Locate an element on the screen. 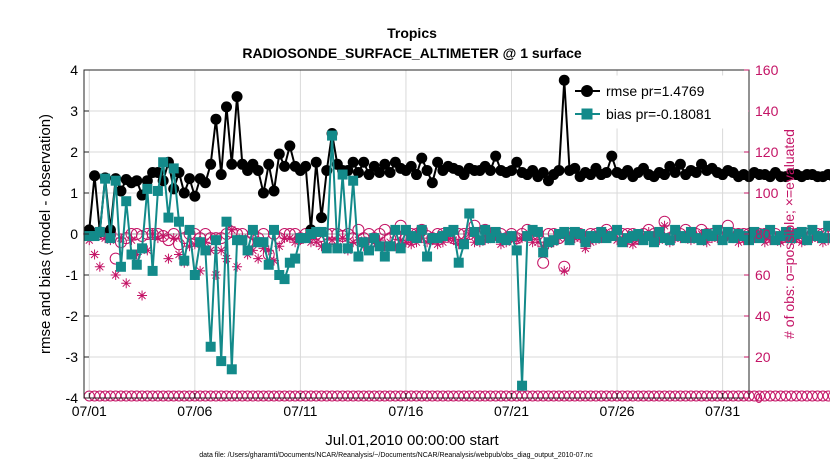  x-tick-label: 07/21 is located at coordinates (511, 411).